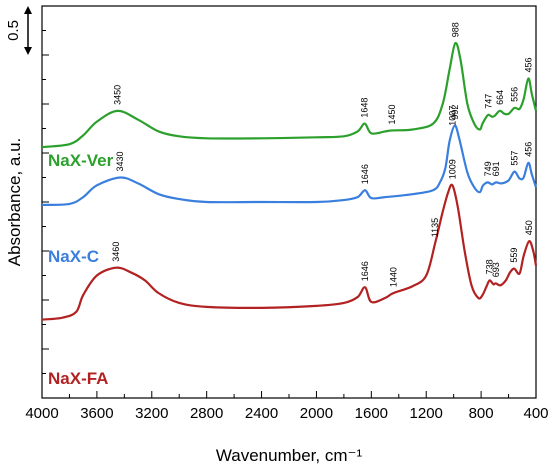 The image size is (550, 470). I want to click on peak-label: 1007, so click(453, 116).